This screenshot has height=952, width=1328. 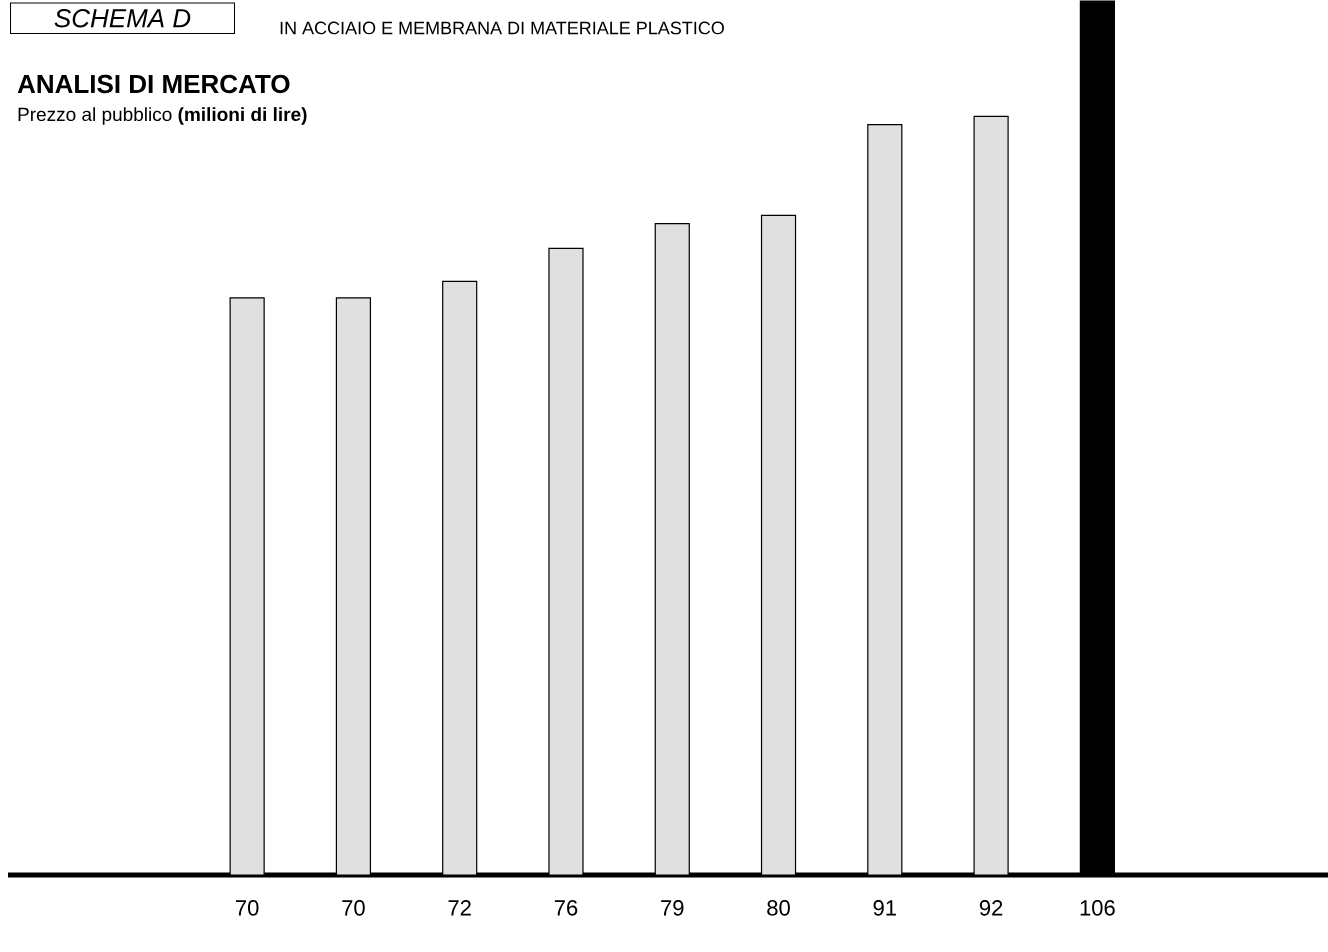 I want to click on data-label: 80, so click(x=778, y=908).